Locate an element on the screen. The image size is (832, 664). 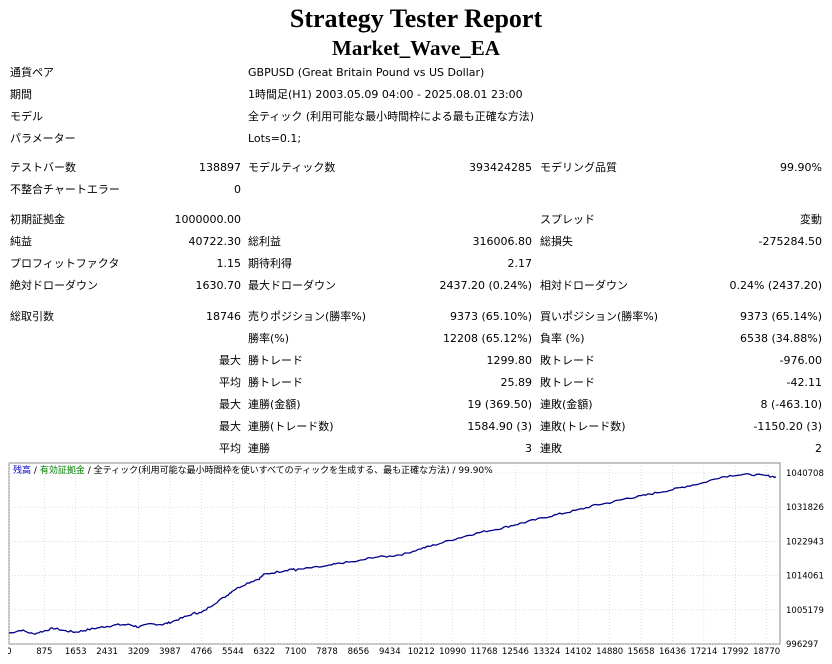
x-tick-label: 10212 is located at coordinates (421, 652).